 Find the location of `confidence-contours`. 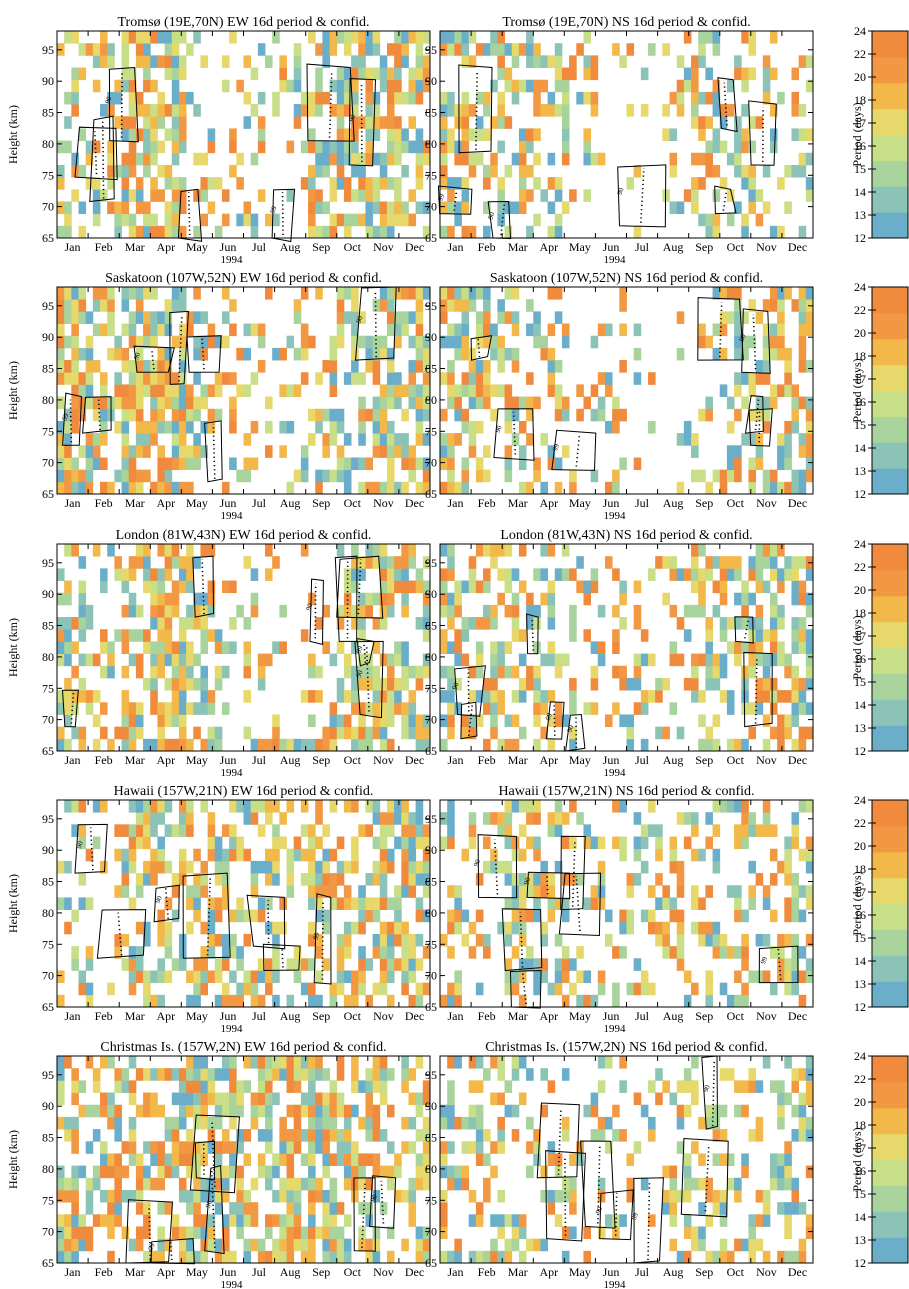

confidence-contours is located at coordinates (632, 1159).